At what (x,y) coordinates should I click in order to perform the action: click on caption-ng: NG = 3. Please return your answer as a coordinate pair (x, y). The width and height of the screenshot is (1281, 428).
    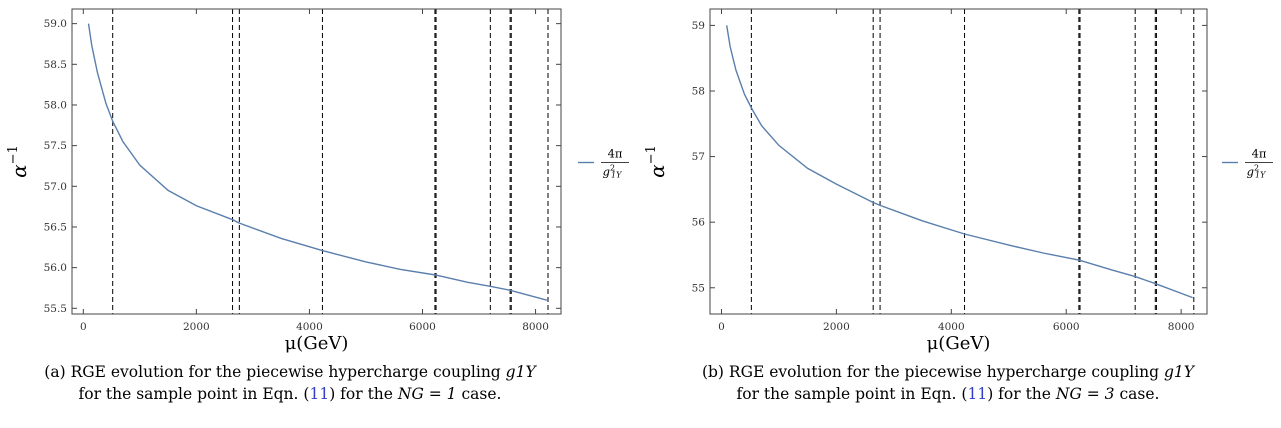
    Looking at the image, I should click on (1085, 394).